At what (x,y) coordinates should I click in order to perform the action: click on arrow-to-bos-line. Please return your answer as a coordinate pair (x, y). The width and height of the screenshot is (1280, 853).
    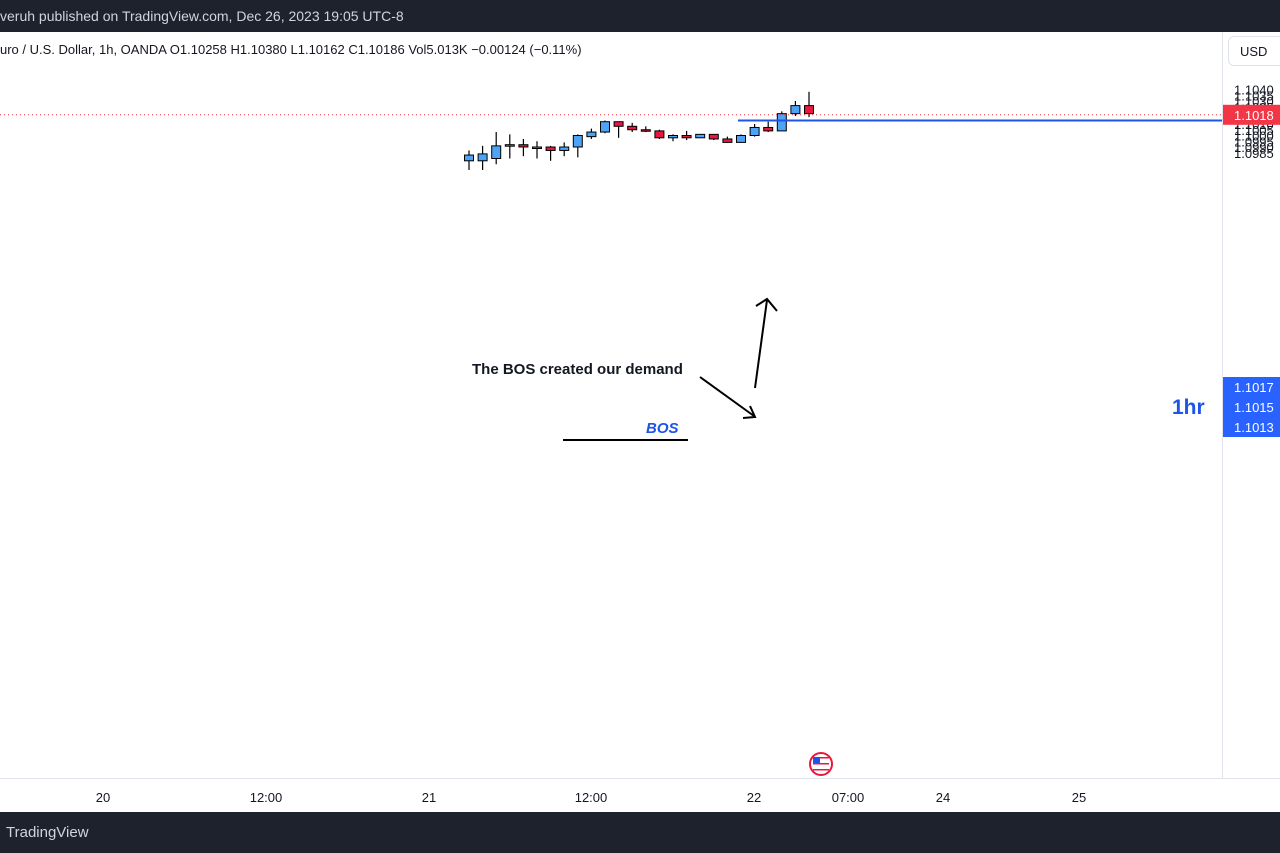
    Looking at the image, I should click on (727, 396).